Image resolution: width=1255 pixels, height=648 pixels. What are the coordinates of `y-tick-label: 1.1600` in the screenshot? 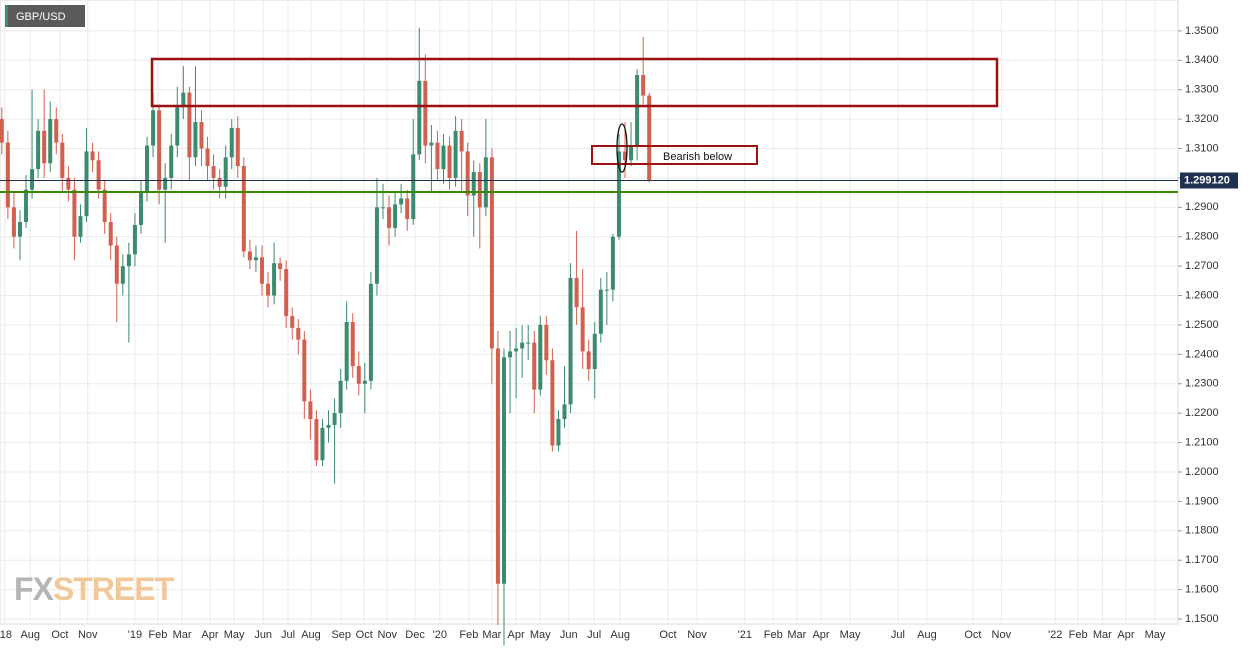 It's located at (1202, 590).